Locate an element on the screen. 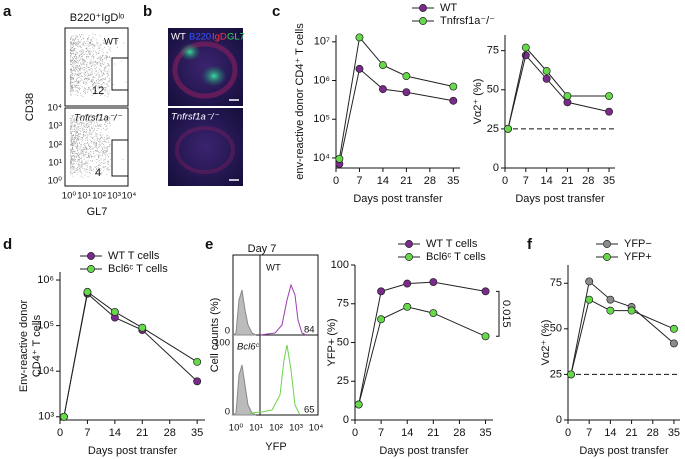  percentage: 65 is located at coordinates (309, 410).